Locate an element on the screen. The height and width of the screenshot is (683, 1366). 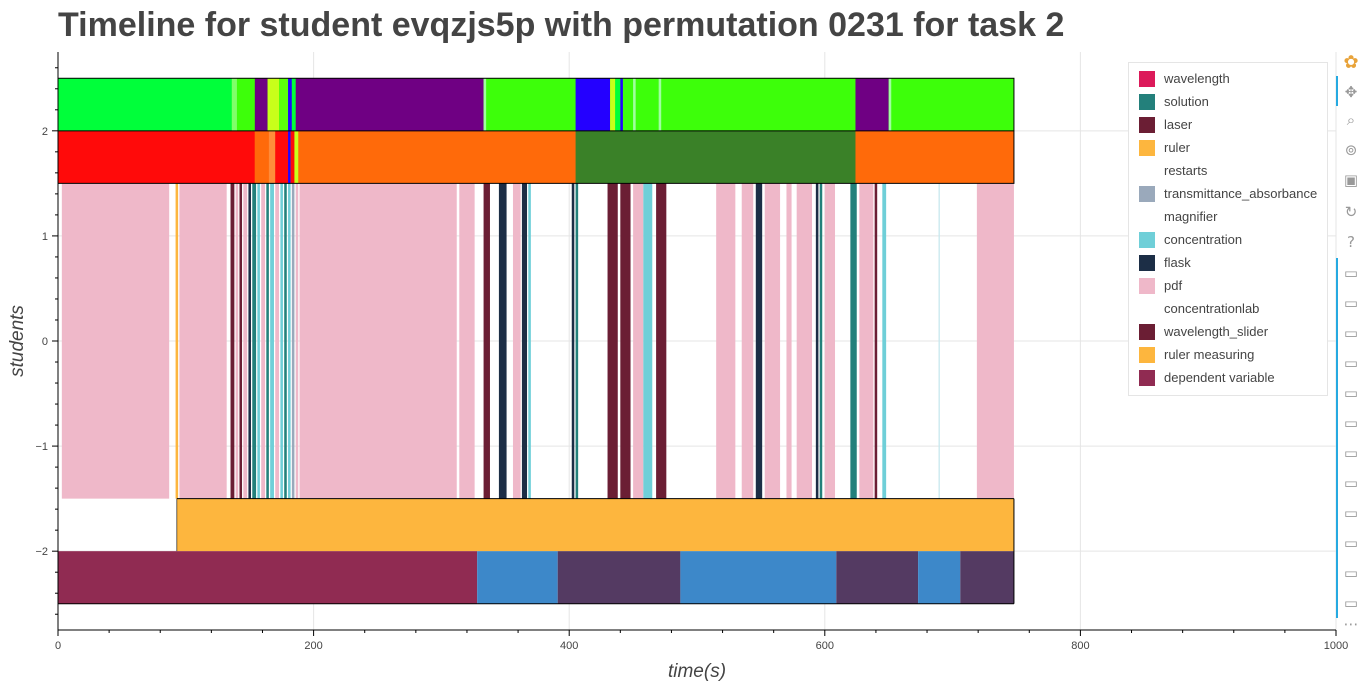
more-tools-icon: ⋯ is located at coordinates (1351, 624).